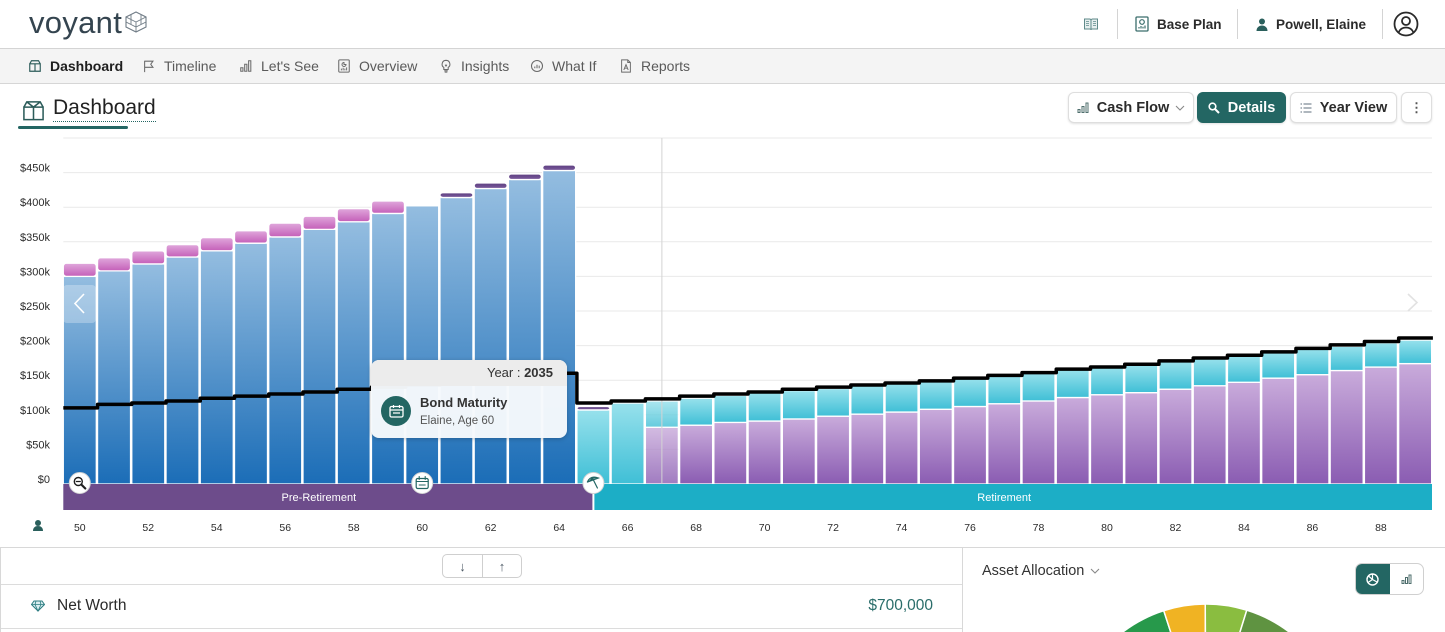  What do you see at coordinates (79, 483) in the screenshot?
I see `timeline-marker` at bounding box center [79, 483].